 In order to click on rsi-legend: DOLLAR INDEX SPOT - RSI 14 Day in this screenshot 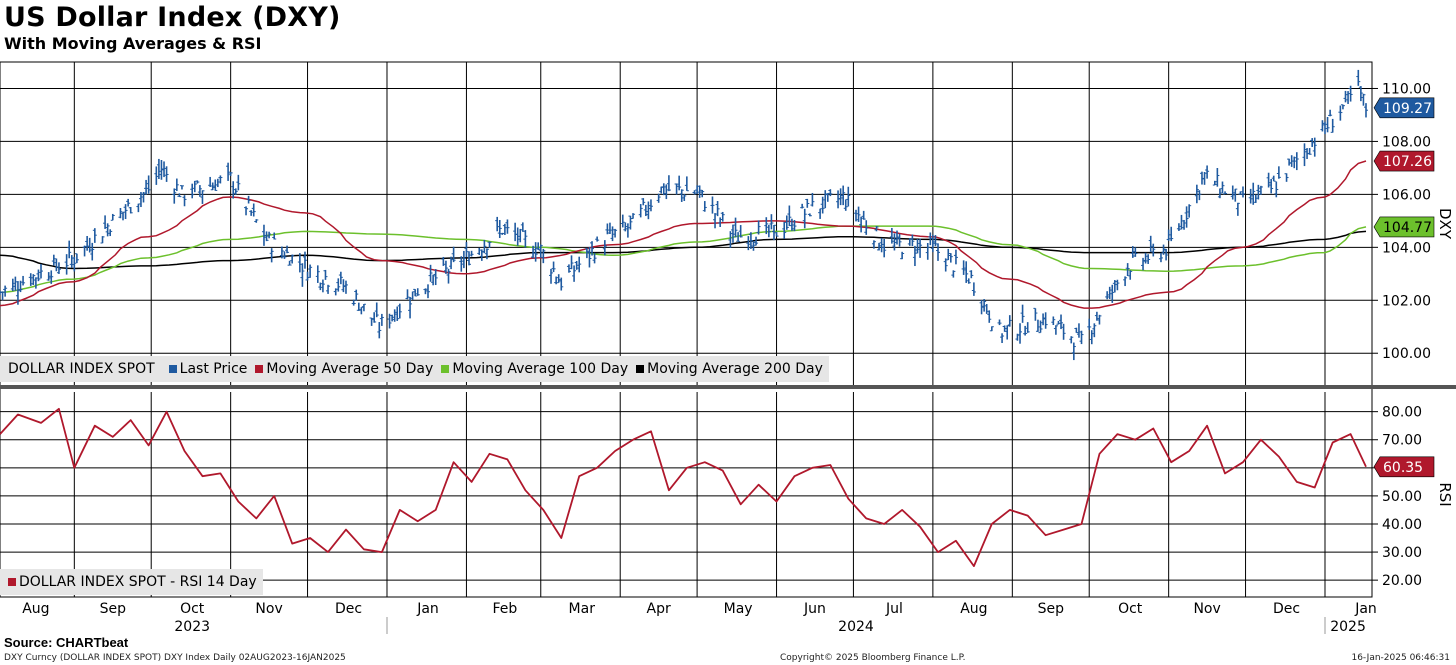, I will do `click(131, 582)`.